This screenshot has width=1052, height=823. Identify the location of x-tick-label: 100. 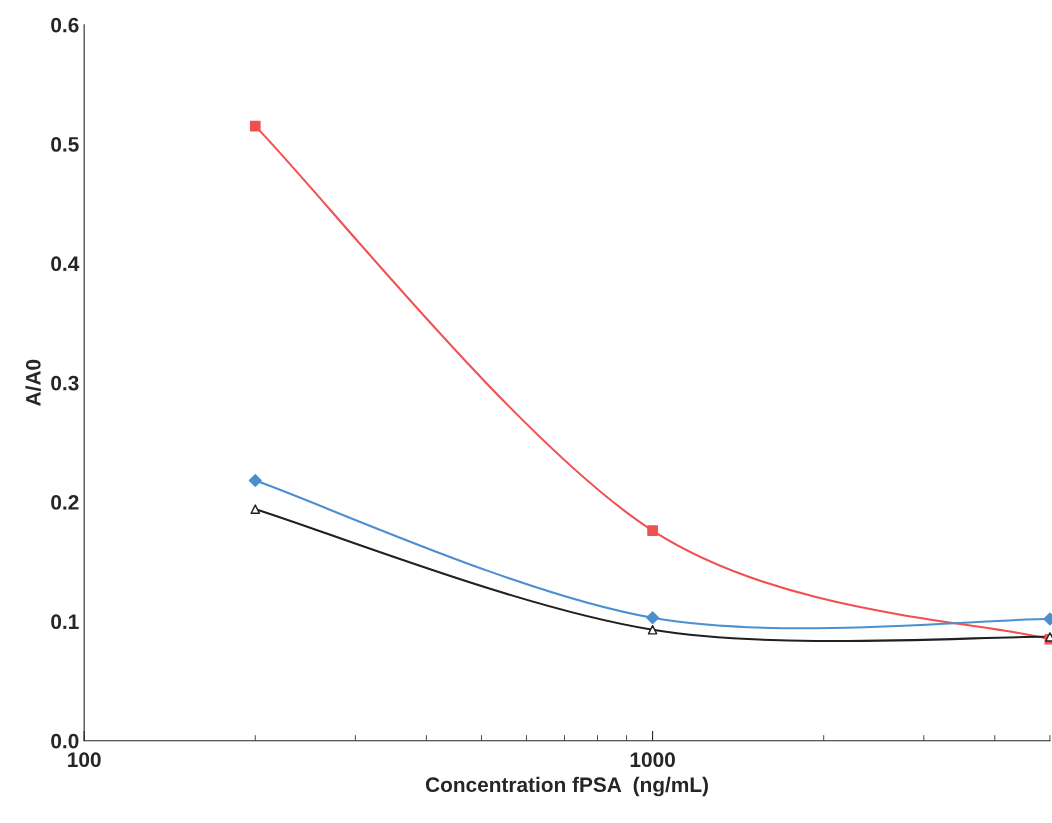
(84, 760).